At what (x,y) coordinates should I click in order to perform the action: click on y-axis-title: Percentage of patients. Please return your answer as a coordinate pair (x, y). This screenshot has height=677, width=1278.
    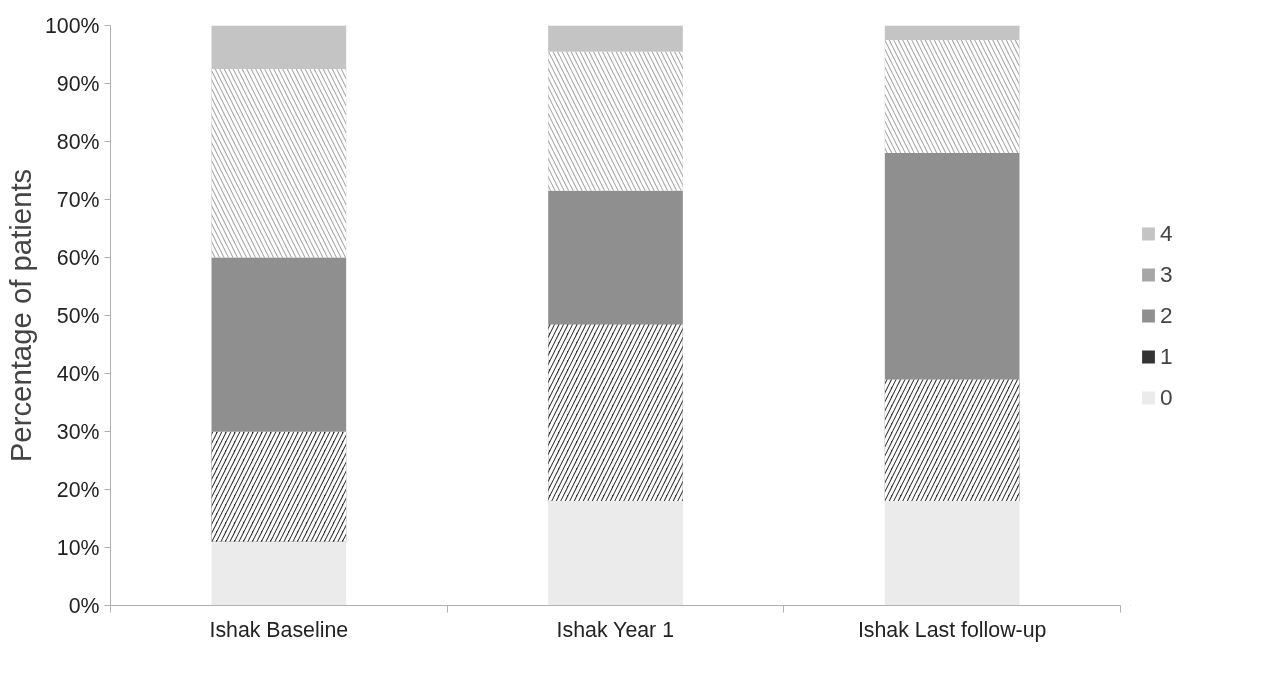
    Looking at the image, I should click on (20, 315).